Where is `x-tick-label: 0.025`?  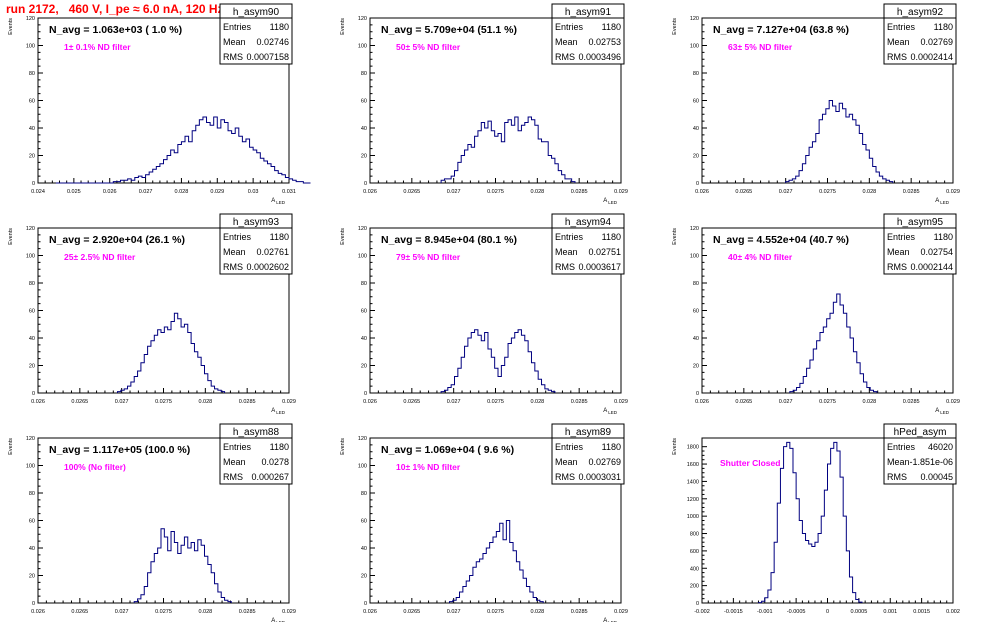 x-tick-label: 0.025 is located at coordinates (74, 192).